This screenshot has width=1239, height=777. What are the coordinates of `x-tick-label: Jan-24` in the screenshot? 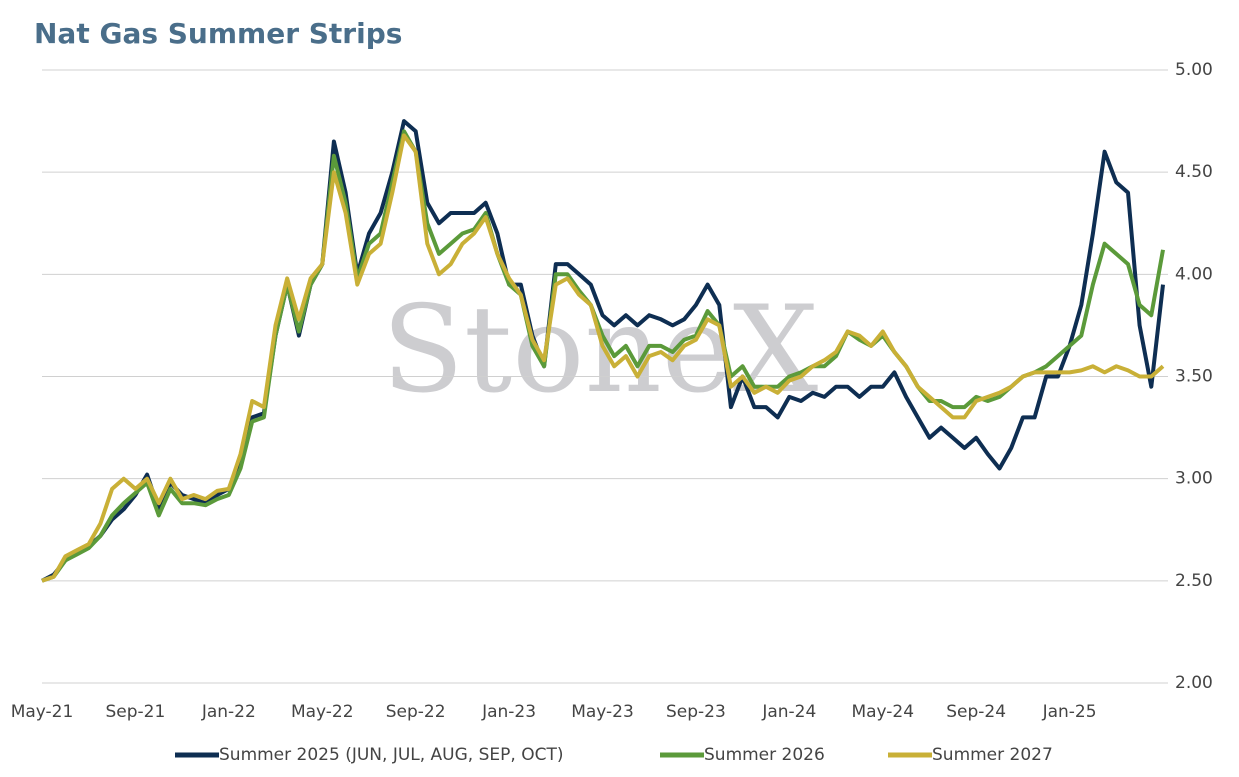 It's located at (788, 712).